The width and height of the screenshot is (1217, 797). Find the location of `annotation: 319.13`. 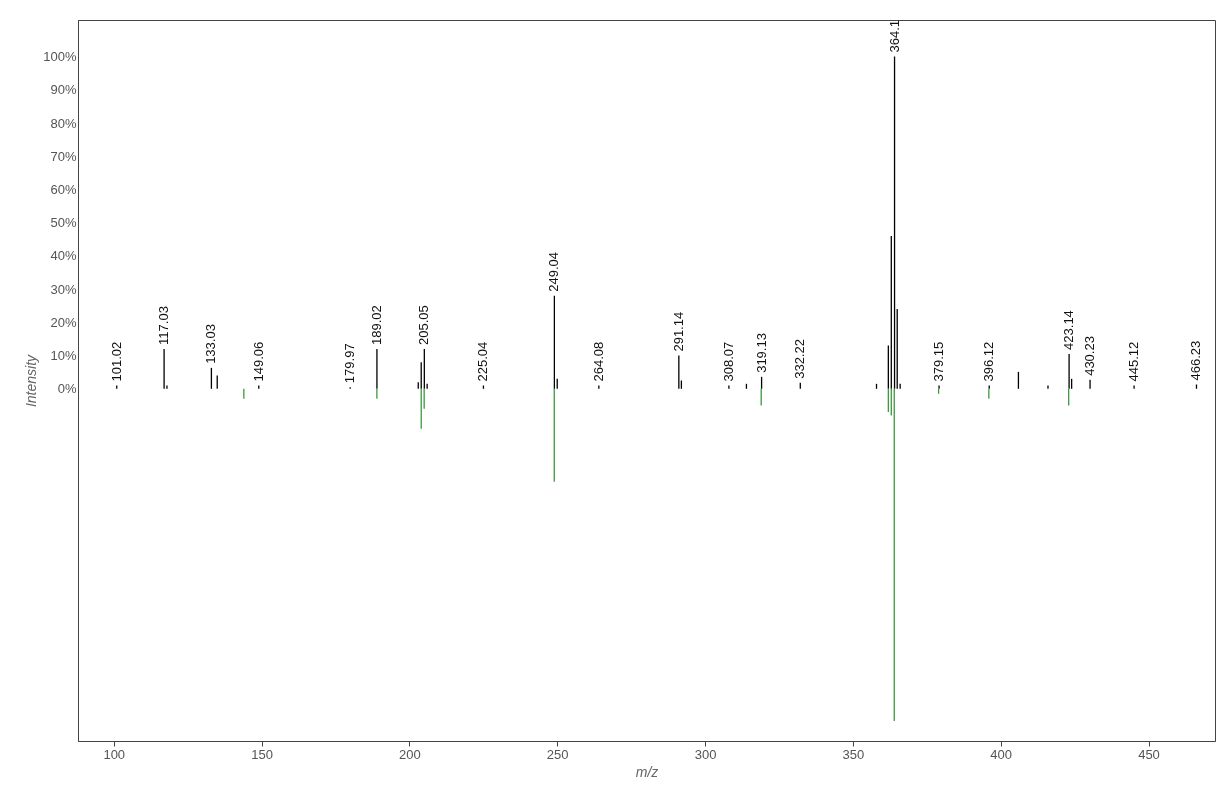

annotation: 319.13 is located at coordinates (761, 353).